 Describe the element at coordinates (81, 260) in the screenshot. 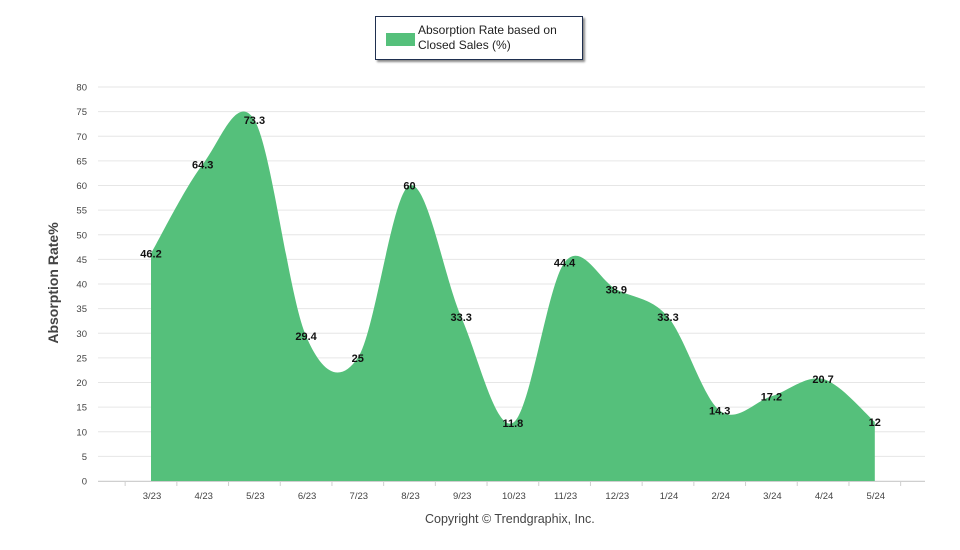

I see `y-tick-label: 45` at that location.